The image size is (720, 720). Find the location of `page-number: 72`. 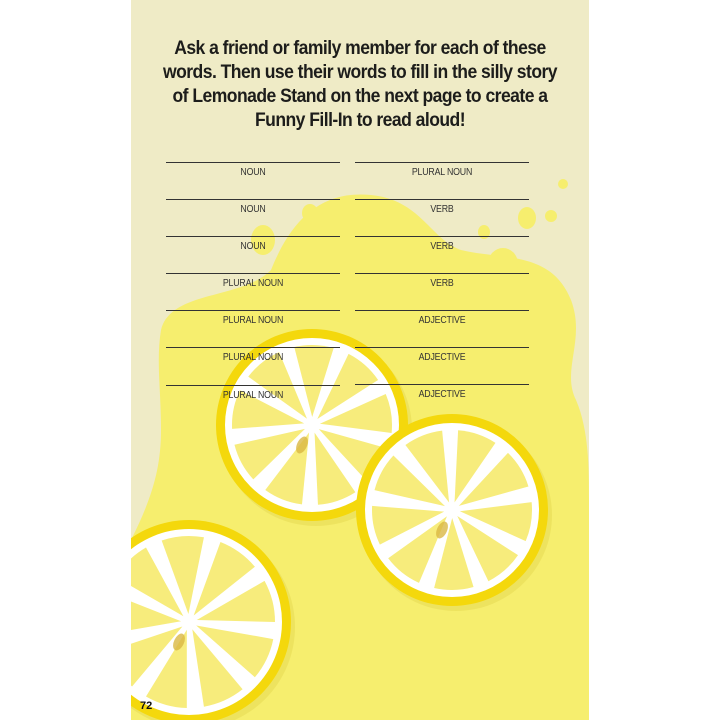

page-number: 72 is located at coordinates (146, 706).